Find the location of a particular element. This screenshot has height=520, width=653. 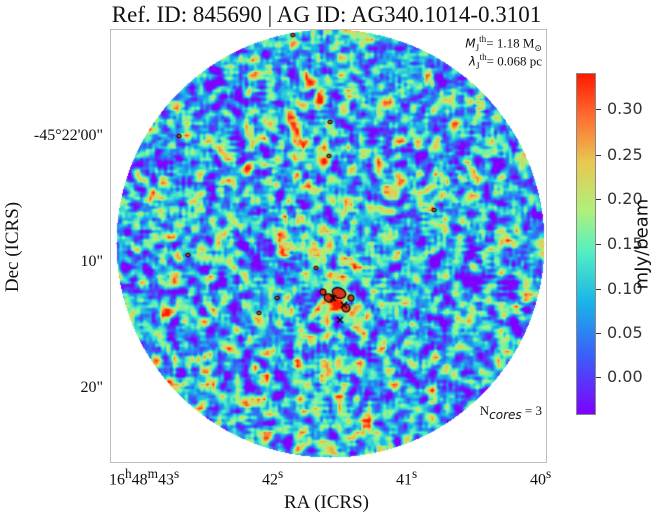

ncores-prefix: N is located at coordinates (484, 411).